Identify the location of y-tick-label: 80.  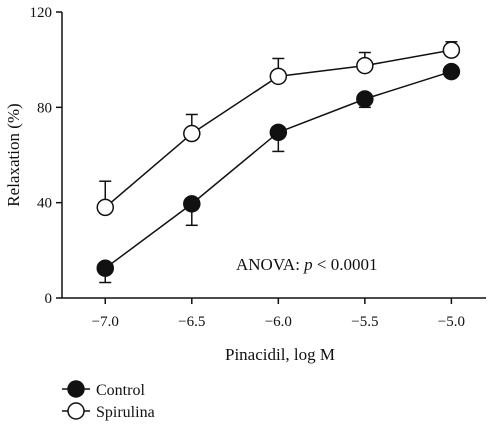
(44, 108).